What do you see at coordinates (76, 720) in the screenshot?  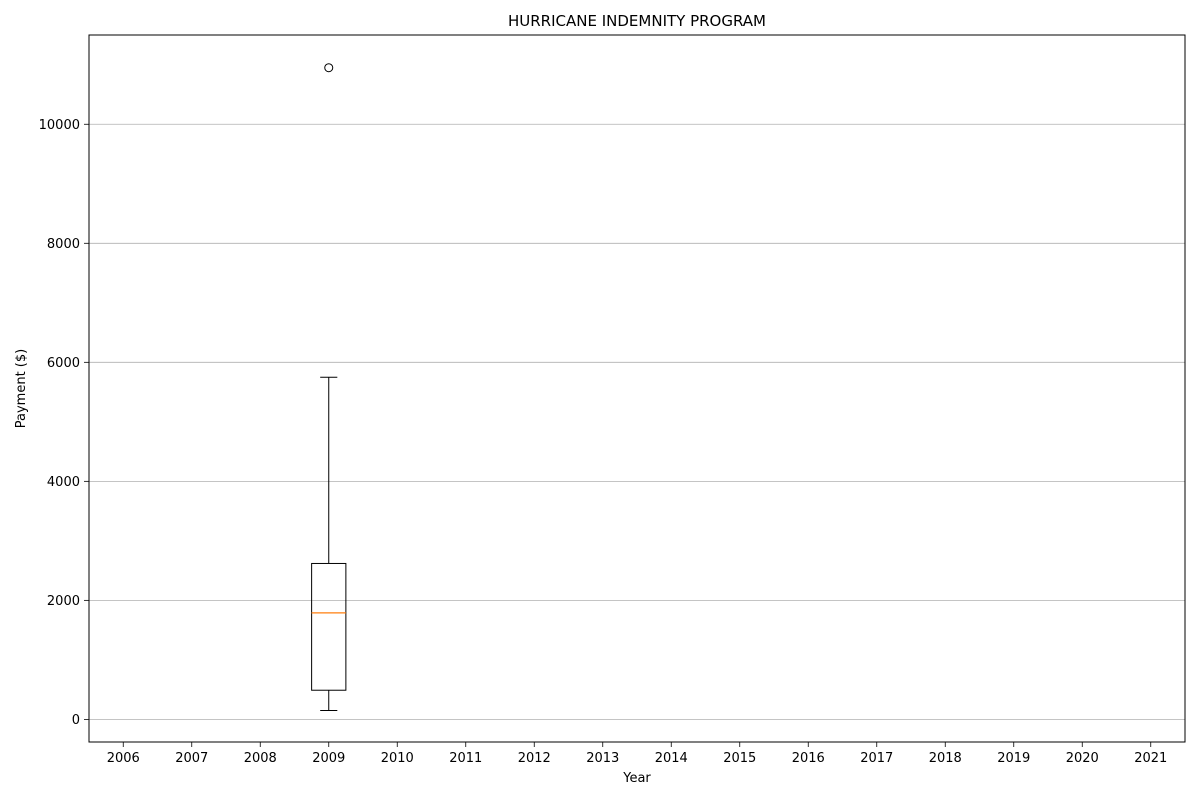 I see `y-tick-label: 0` at bounding box center [76, 720].